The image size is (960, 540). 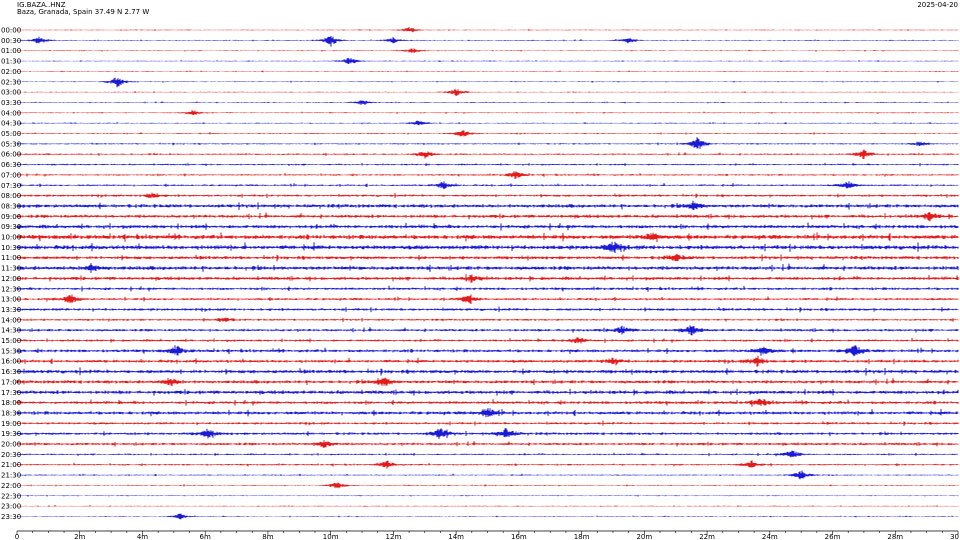 What do you see at coordinates (11, 124) in the screenshot?
I see `hour-label: 04:30` at bounding box center [11, 124].